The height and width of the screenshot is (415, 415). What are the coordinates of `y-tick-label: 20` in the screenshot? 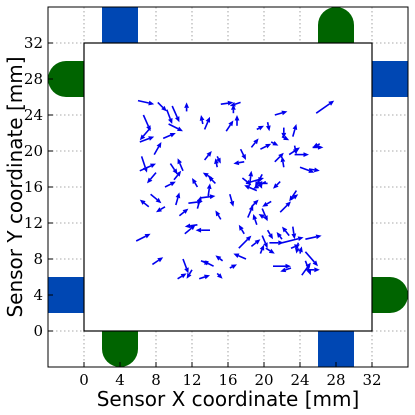 It's located at (33, 151).